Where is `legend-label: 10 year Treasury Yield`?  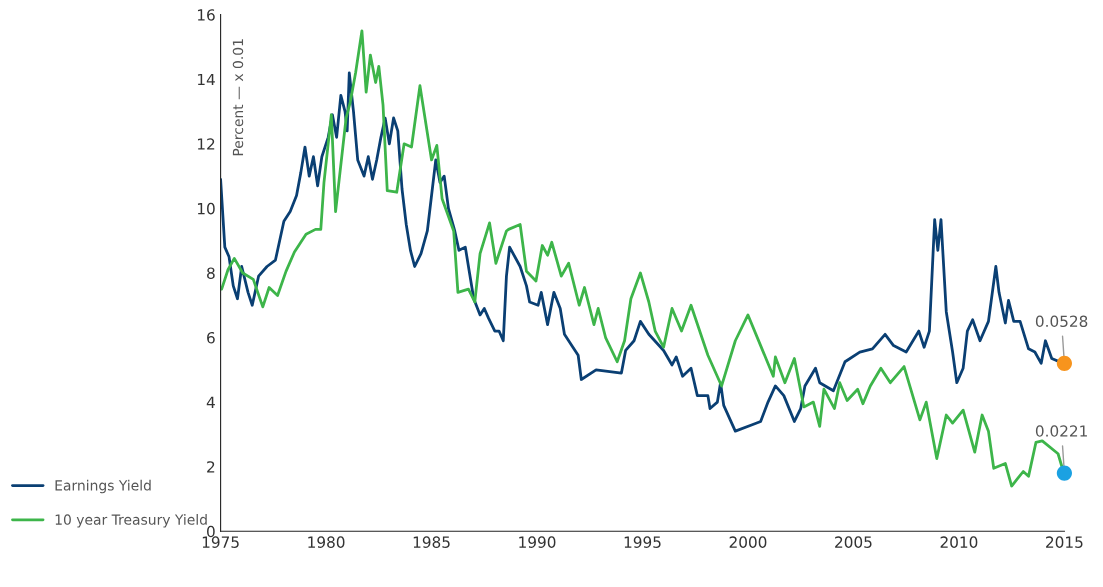 legend-label: 10 year Treasury Yield is located at coordinates (131, 521).